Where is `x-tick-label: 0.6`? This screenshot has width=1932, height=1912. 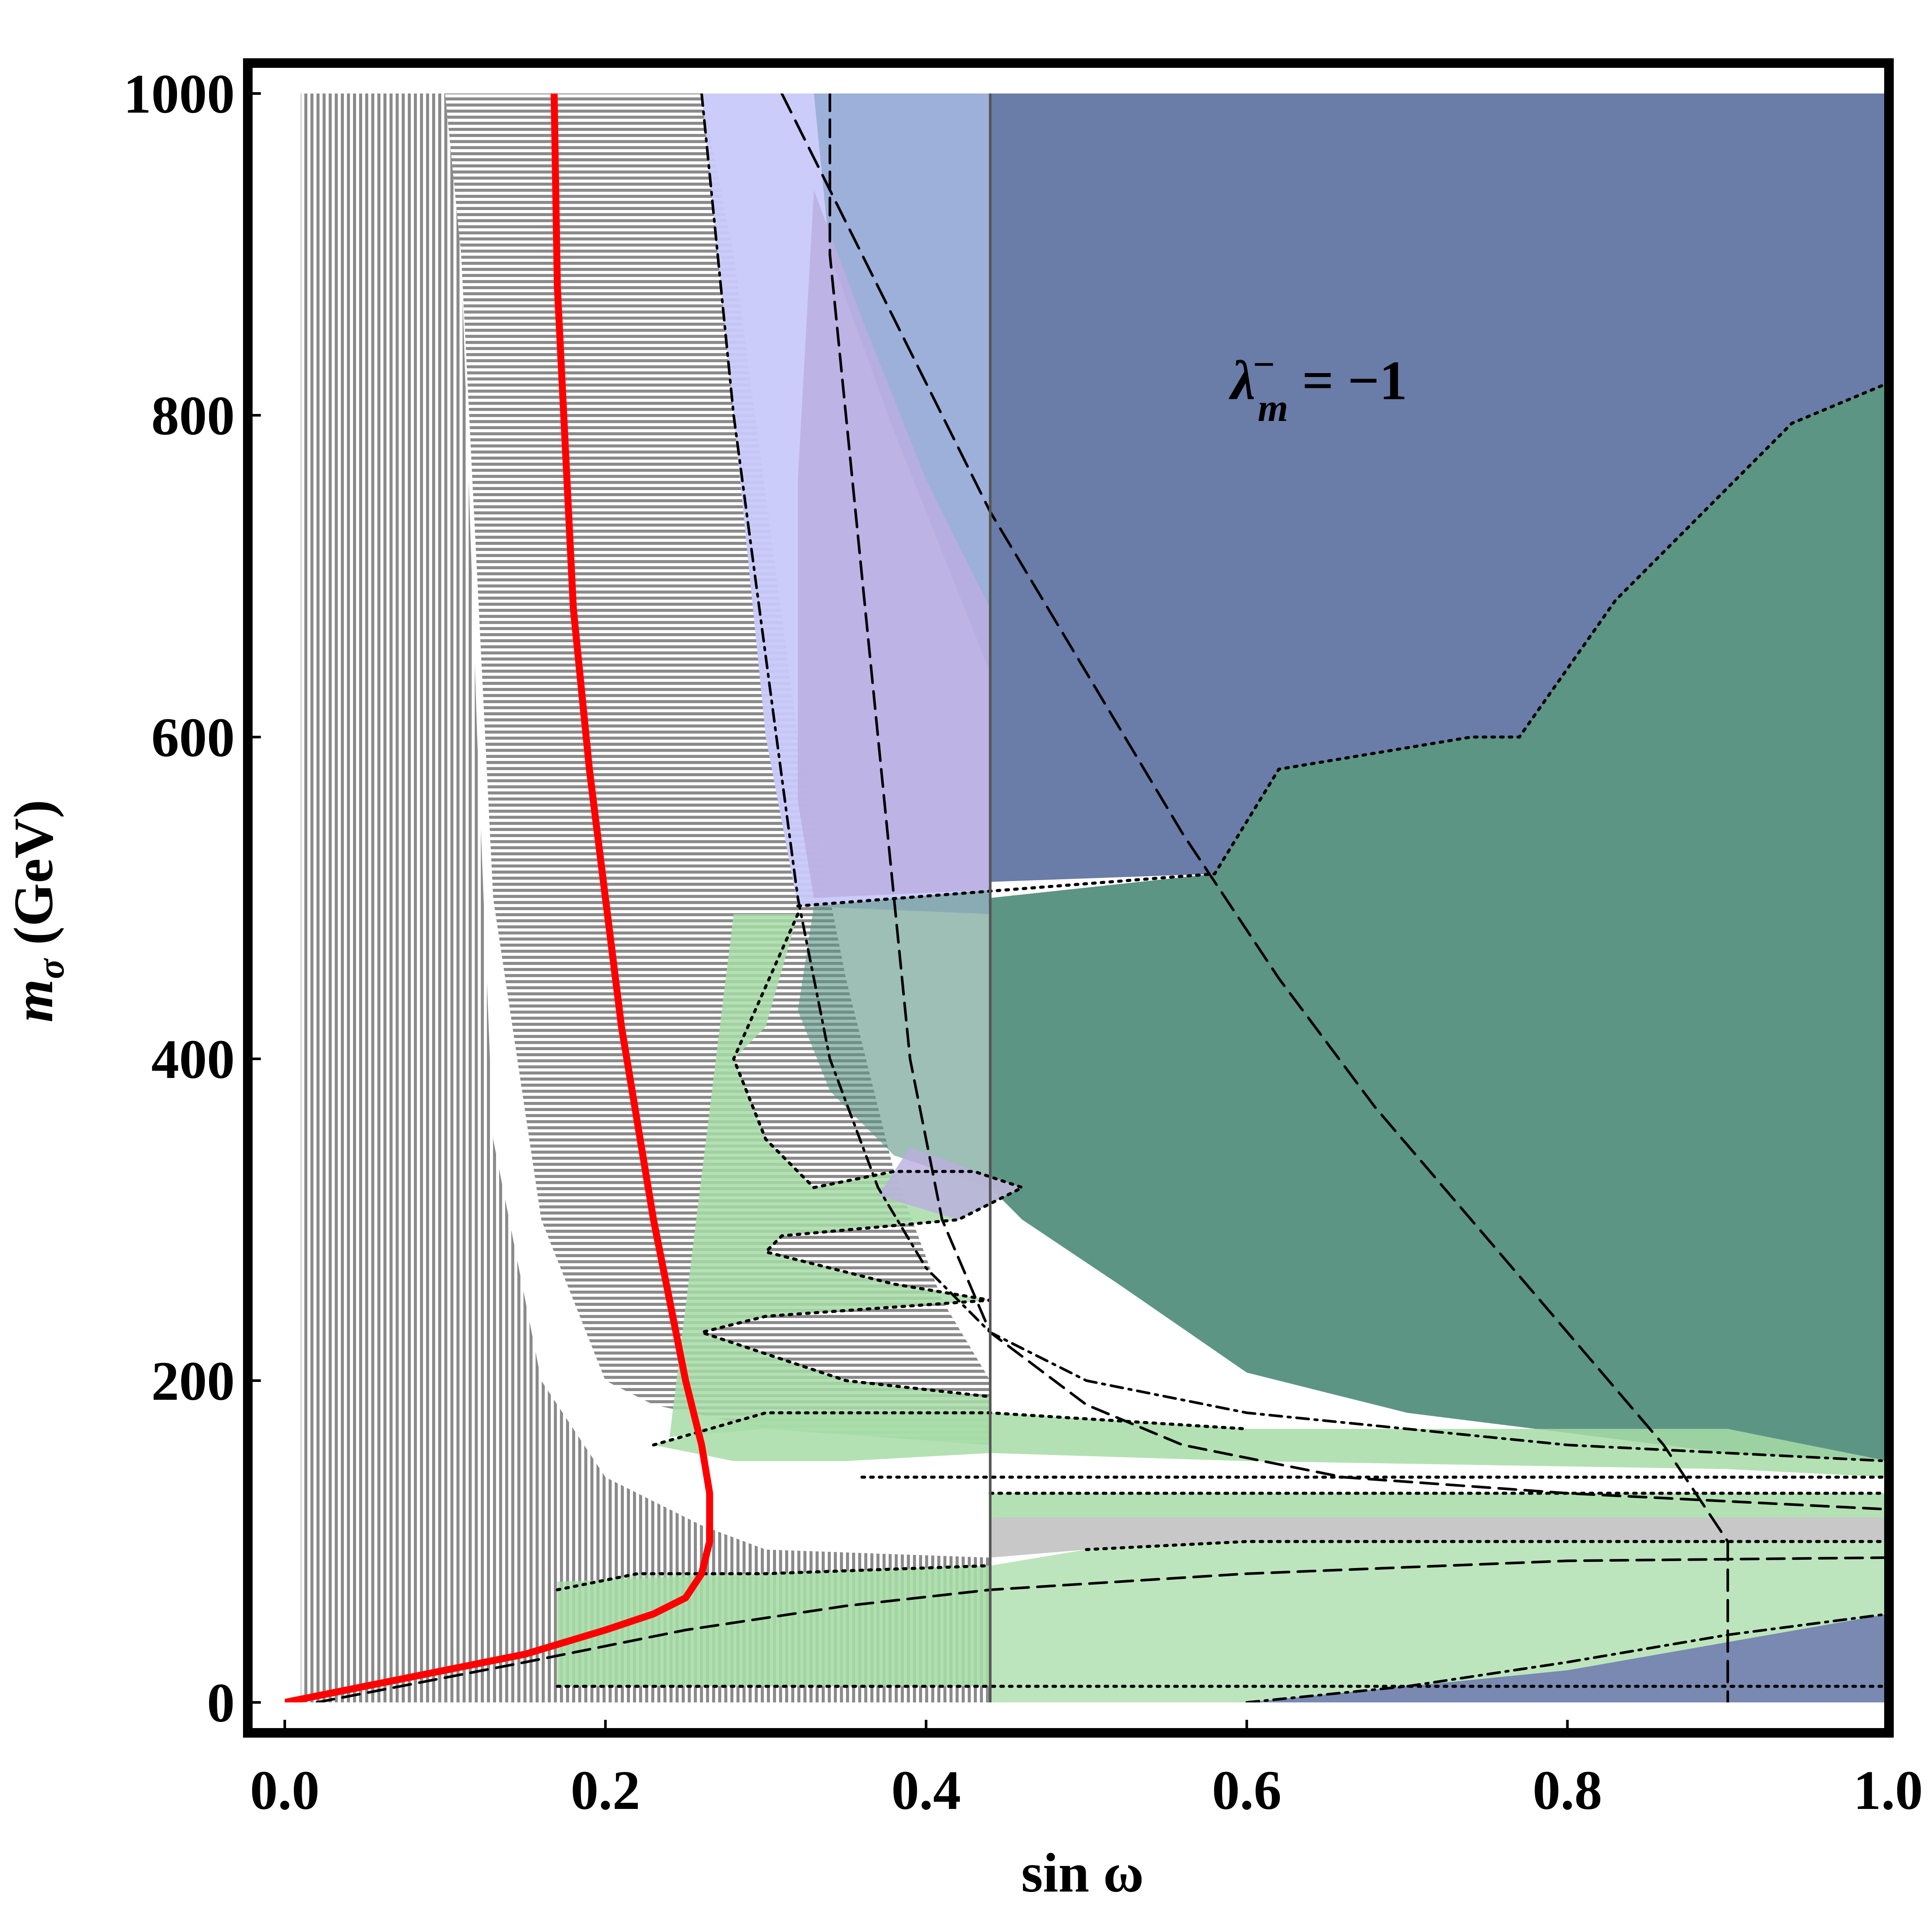
x-tick-label: 0.6 is located at coordinates (1247, 1790).